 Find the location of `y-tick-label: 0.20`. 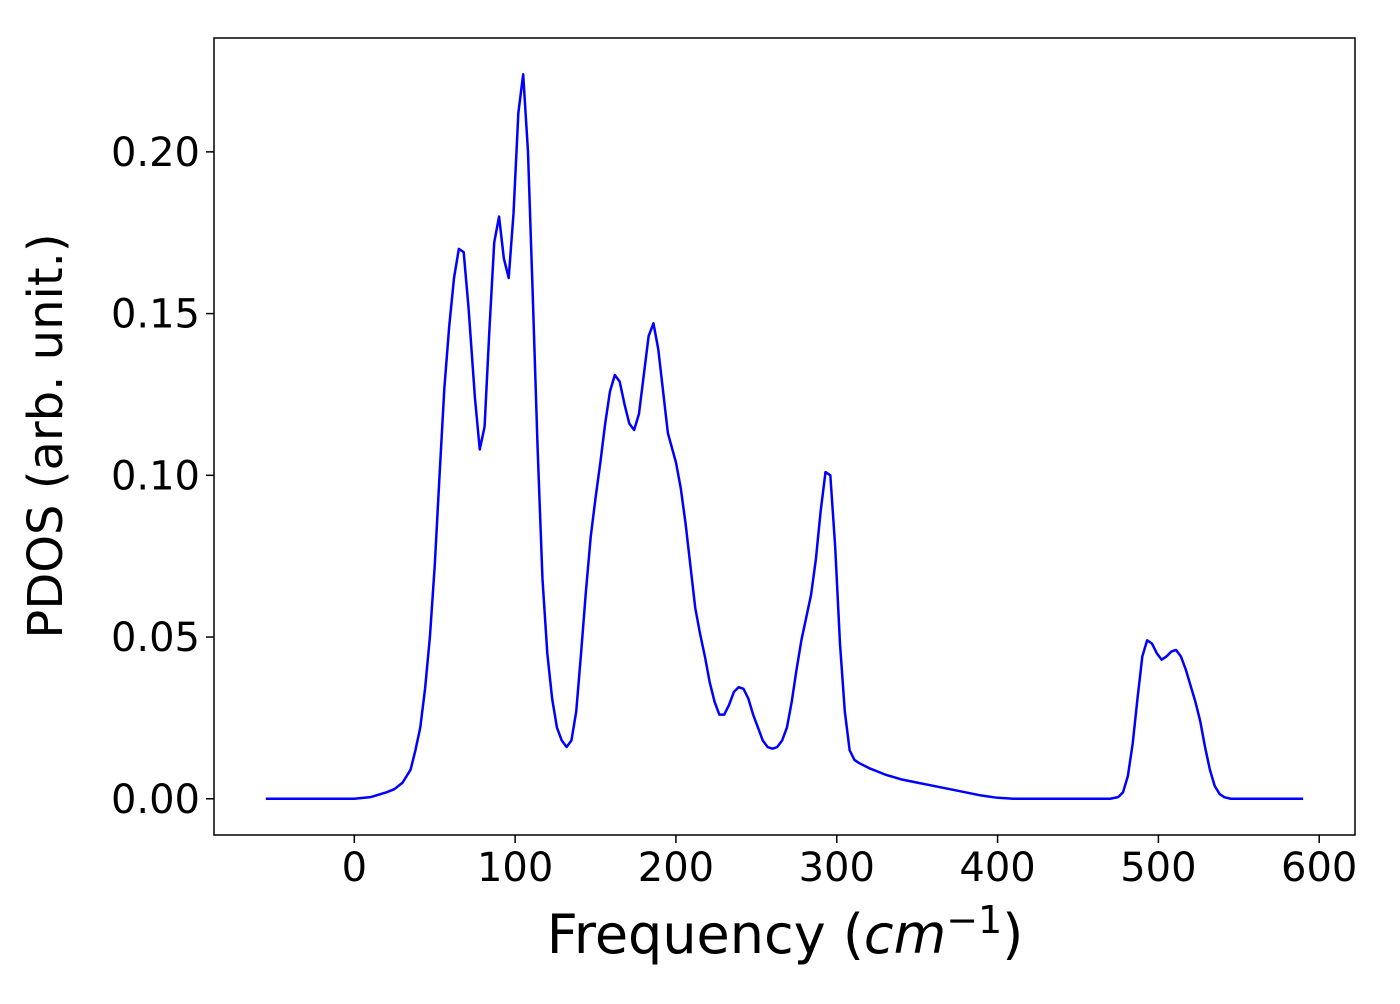

y-tick-label: 0.20 is located at coordinates (155, 153).